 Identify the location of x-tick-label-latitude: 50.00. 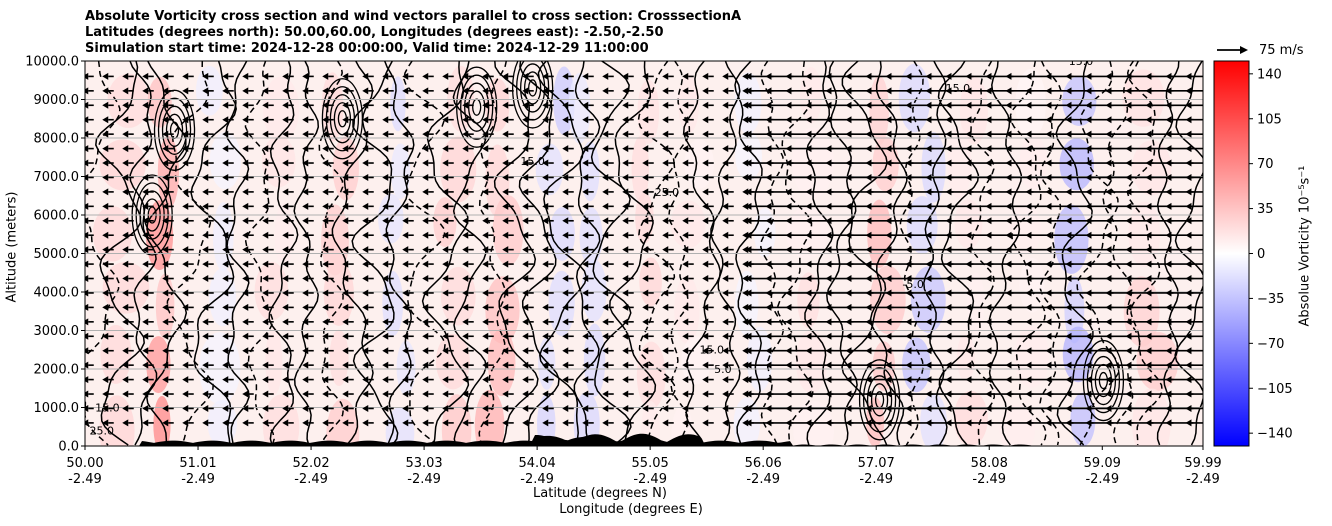
(84, 463).